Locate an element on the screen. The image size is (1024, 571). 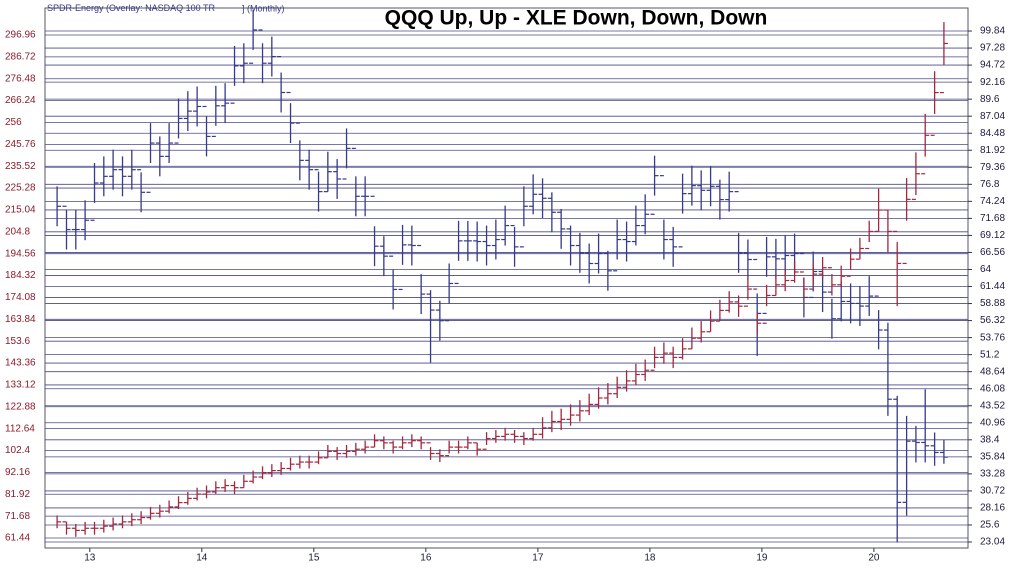
y2-tick-label: 81.92 is located at coordinates (992, 150).